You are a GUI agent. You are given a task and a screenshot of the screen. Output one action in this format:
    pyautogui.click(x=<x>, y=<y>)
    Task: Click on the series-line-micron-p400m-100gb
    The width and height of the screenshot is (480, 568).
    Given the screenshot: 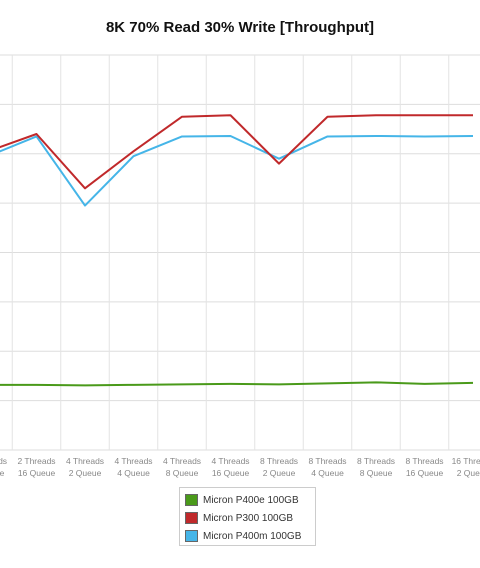 What is the action you would take?
    pyautogui.click(x=237, y=170)
    